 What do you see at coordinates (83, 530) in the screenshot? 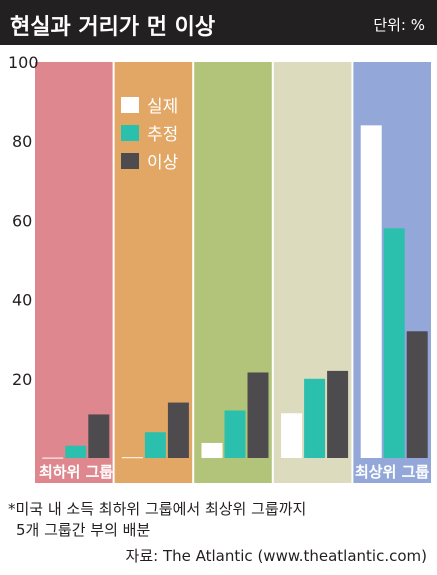
I see `footnote-line-2: 5개 그룹간 부의 배분` at bounding box center [83, 530].